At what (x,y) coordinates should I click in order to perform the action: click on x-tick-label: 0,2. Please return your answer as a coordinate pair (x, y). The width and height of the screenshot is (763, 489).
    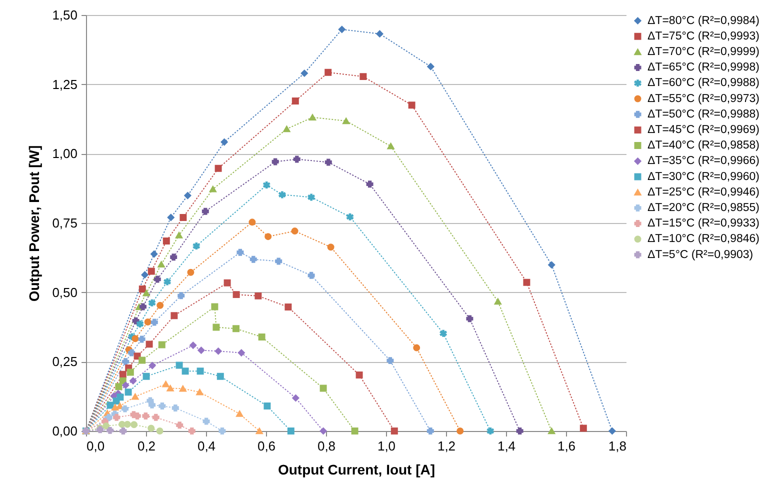
    Looking at the image, I should click on (146, 446).